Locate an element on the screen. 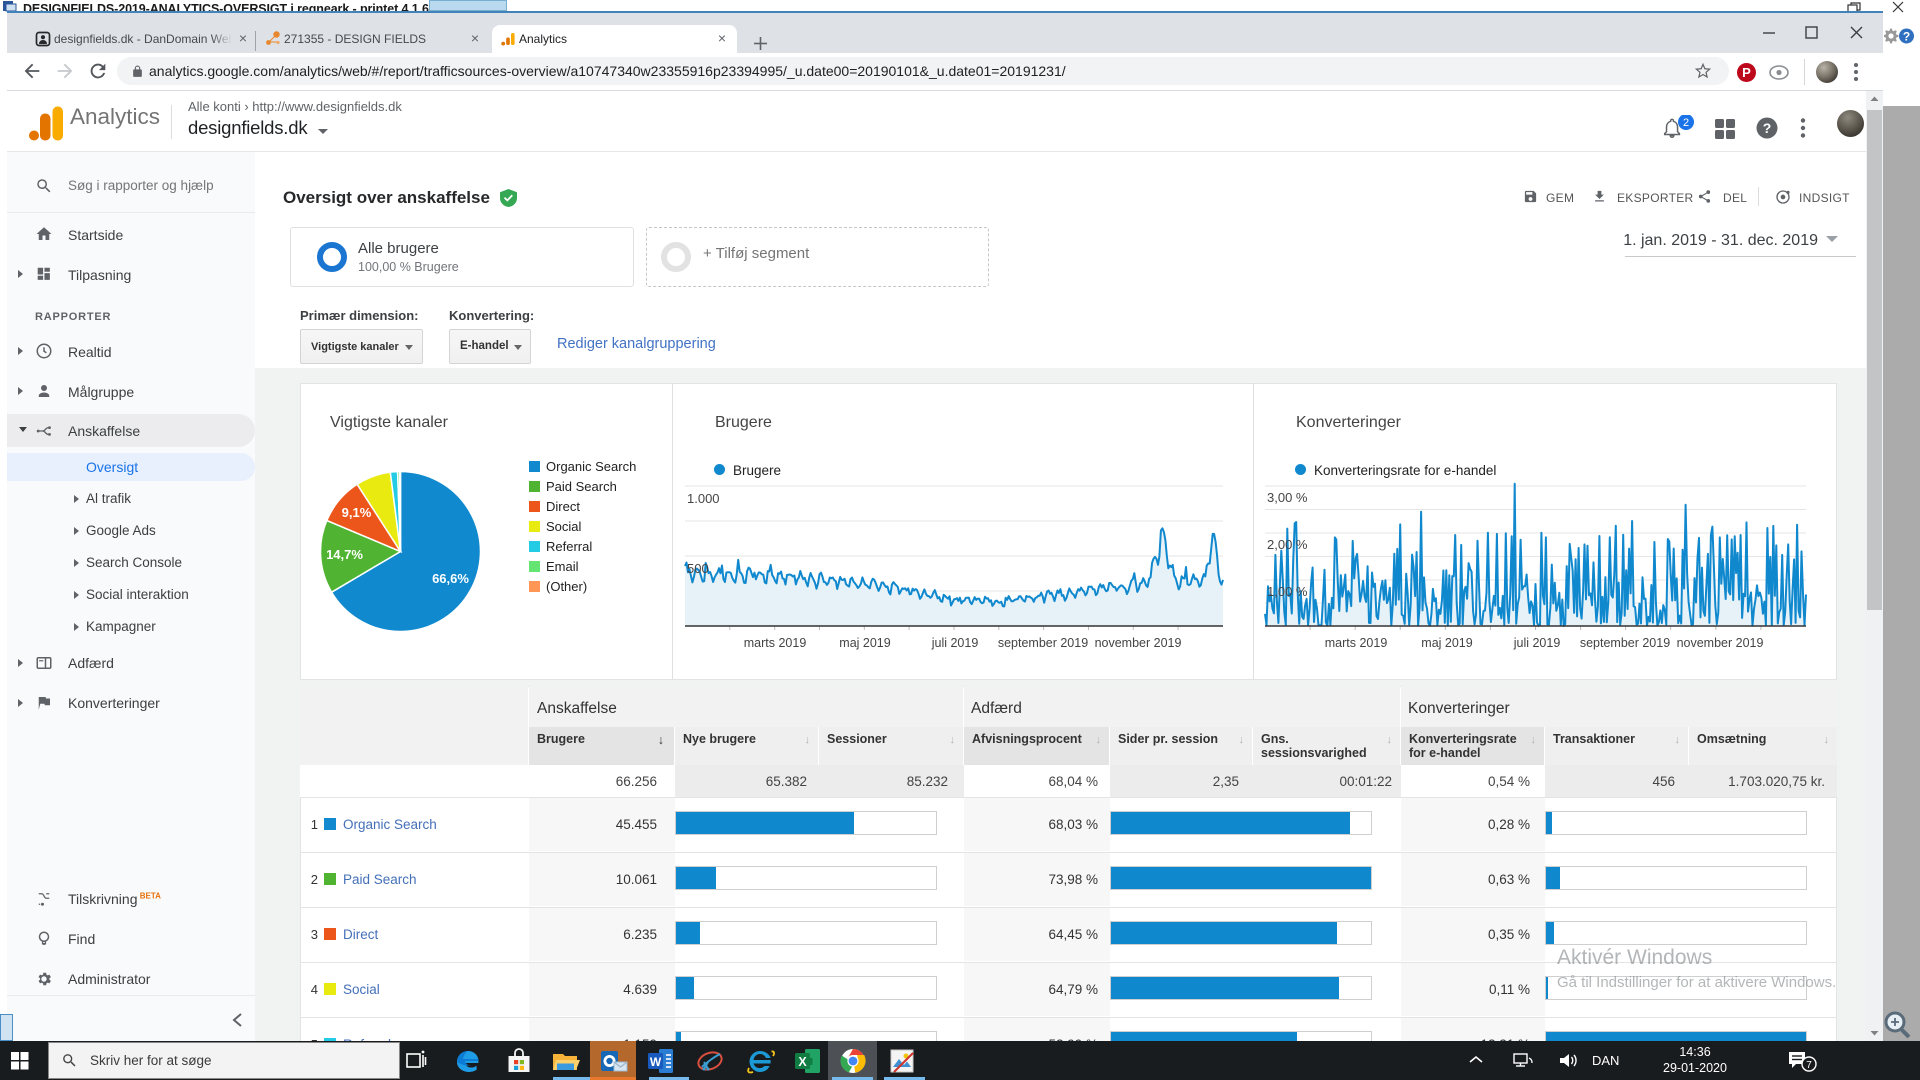 The width and height of the screenshot is (1920, 1080). svg-text: X is located at coordinates (802, 1062).